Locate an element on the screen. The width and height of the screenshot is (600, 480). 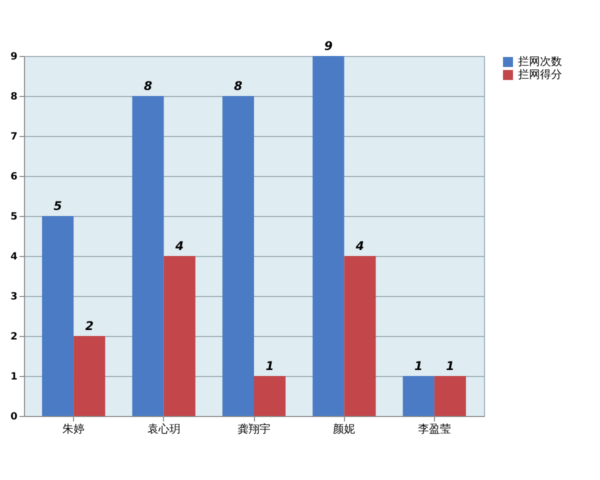
y-tick-label: 1 is located at coordinates (14, 377).